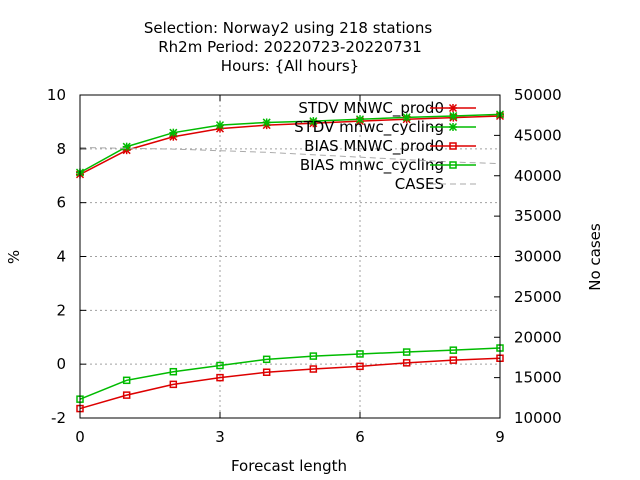 Image resolution: width=640 pixels, height=480 pixels. What do you see at coordinates (595, 257) in the screenshot?
I see `y2-axis-label: No cases` at bounding box center [595, 257].